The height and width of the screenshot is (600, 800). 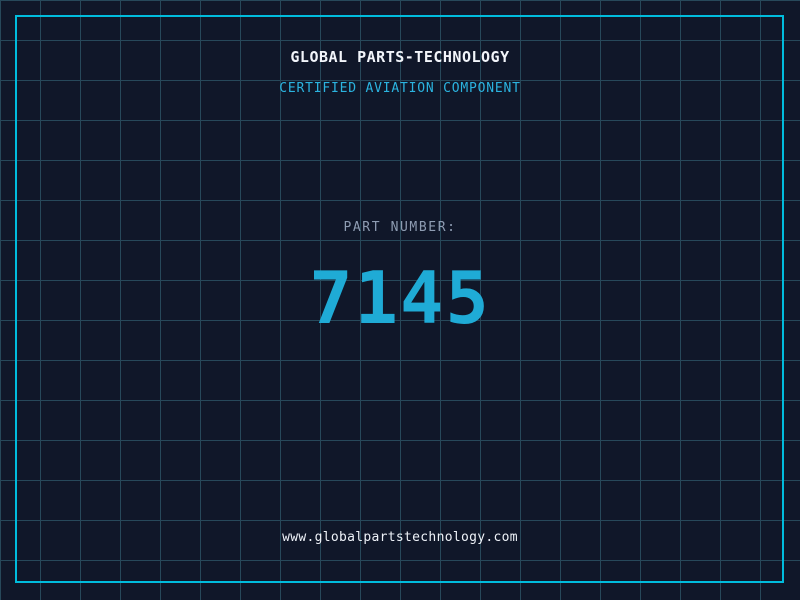 I want to click on company-title: GLOBAL PARTS-TECHNOLOGY, so click(x=400, y=57).